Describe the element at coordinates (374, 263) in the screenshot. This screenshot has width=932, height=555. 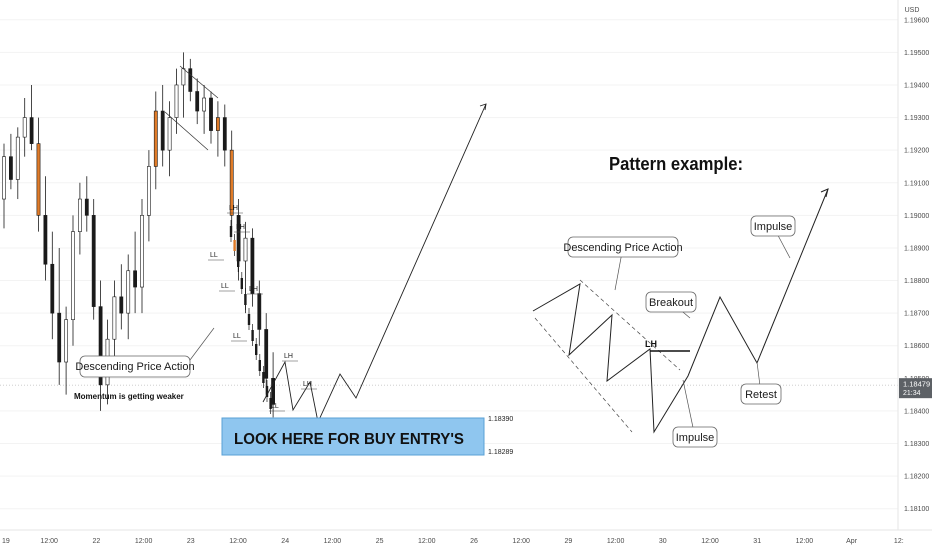
I see `projection-path` at that location.